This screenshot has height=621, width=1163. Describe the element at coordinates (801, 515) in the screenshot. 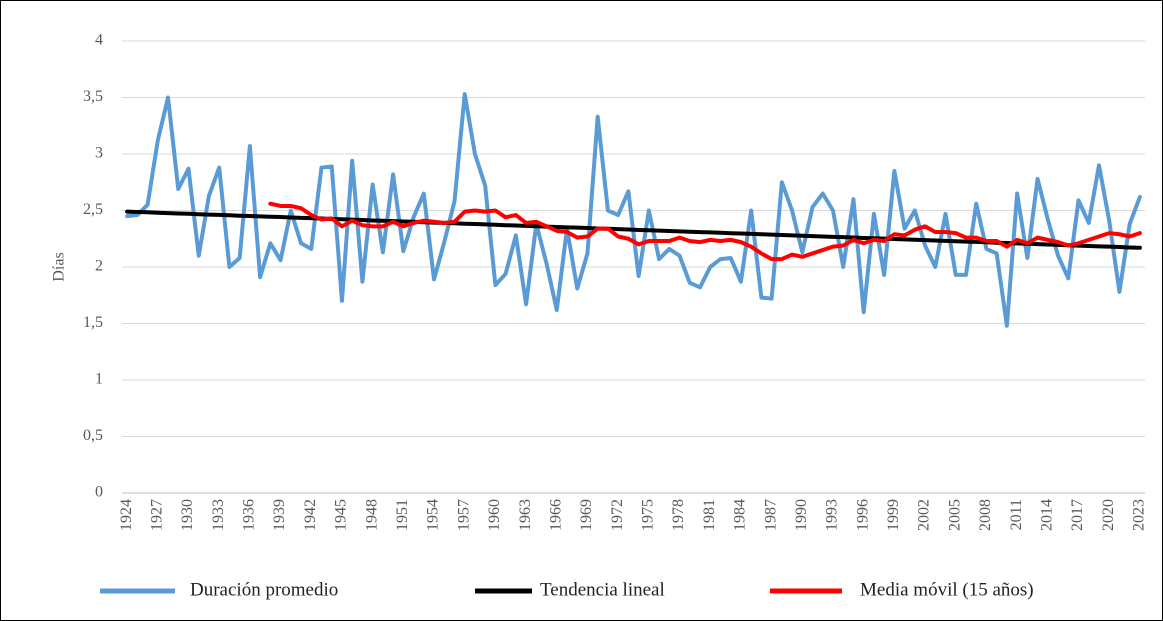

I see `x-tick-label: 1990` at that location.